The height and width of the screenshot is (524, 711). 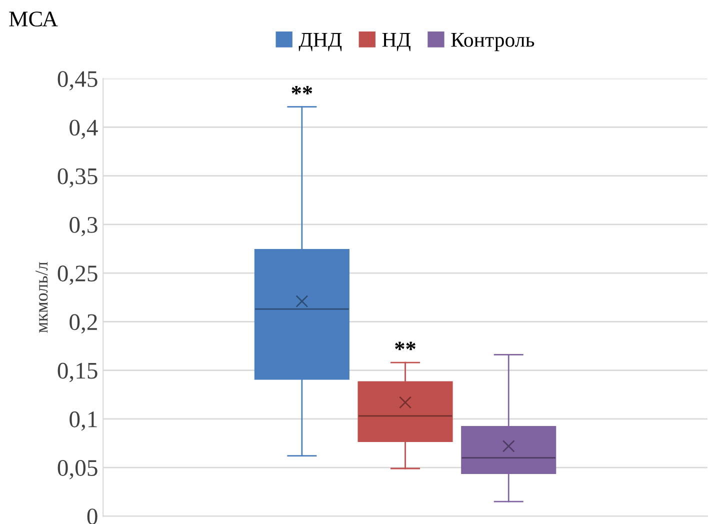 I want to click on y-tick-label: 0,4, so click(x=84, y=130).